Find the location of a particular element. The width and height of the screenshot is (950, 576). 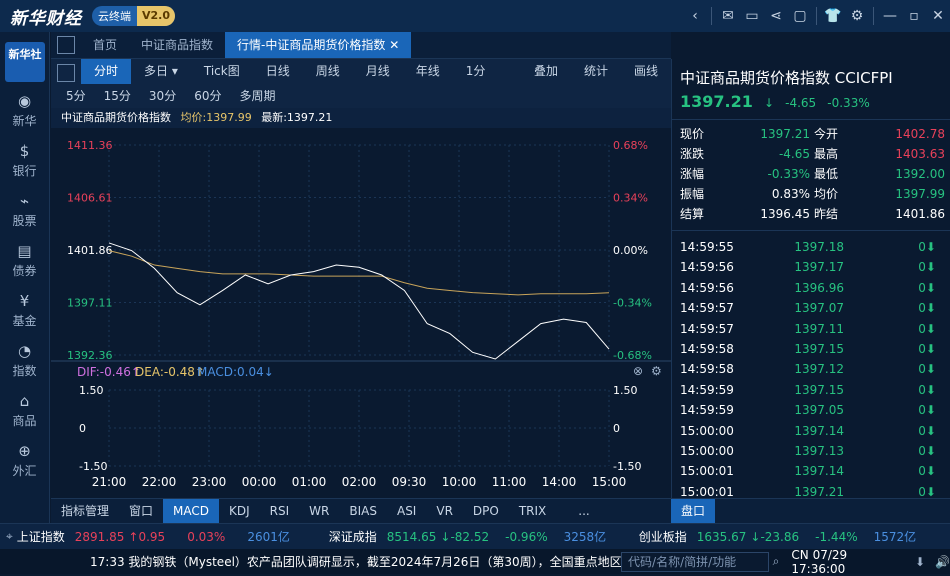

sidebar-item-forex: ⊕ 外汇 is located at coordinates (24, 463).